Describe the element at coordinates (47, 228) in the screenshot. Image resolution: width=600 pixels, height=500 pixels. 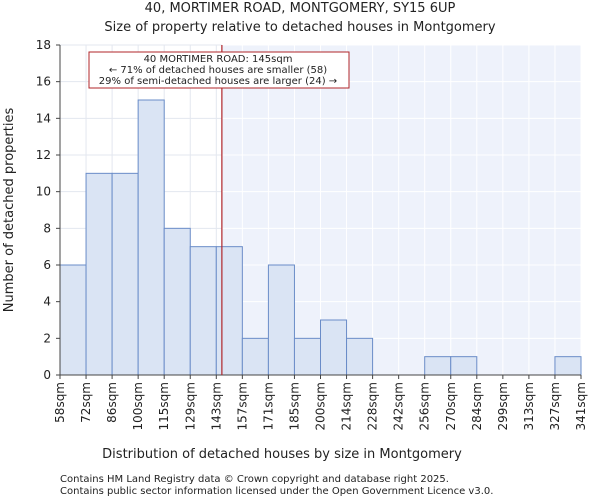
I see `y-tick-label: 8` at that location.